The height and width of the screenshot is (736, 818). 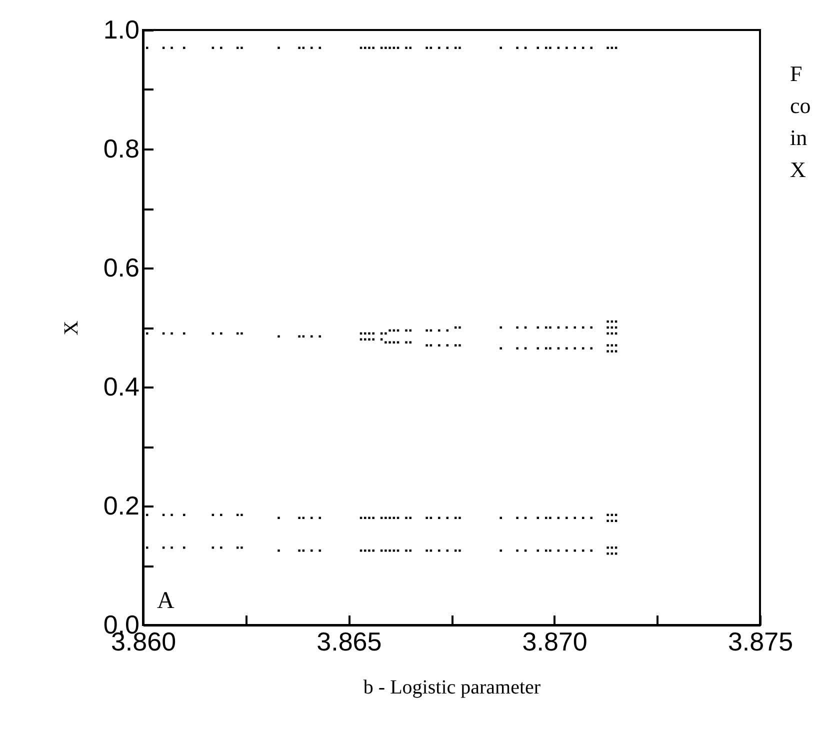 What do you see at coordinates (349, 641) in the screenshot?
I see `x-tick-label: 3.865` at bounding box center [349, 641].